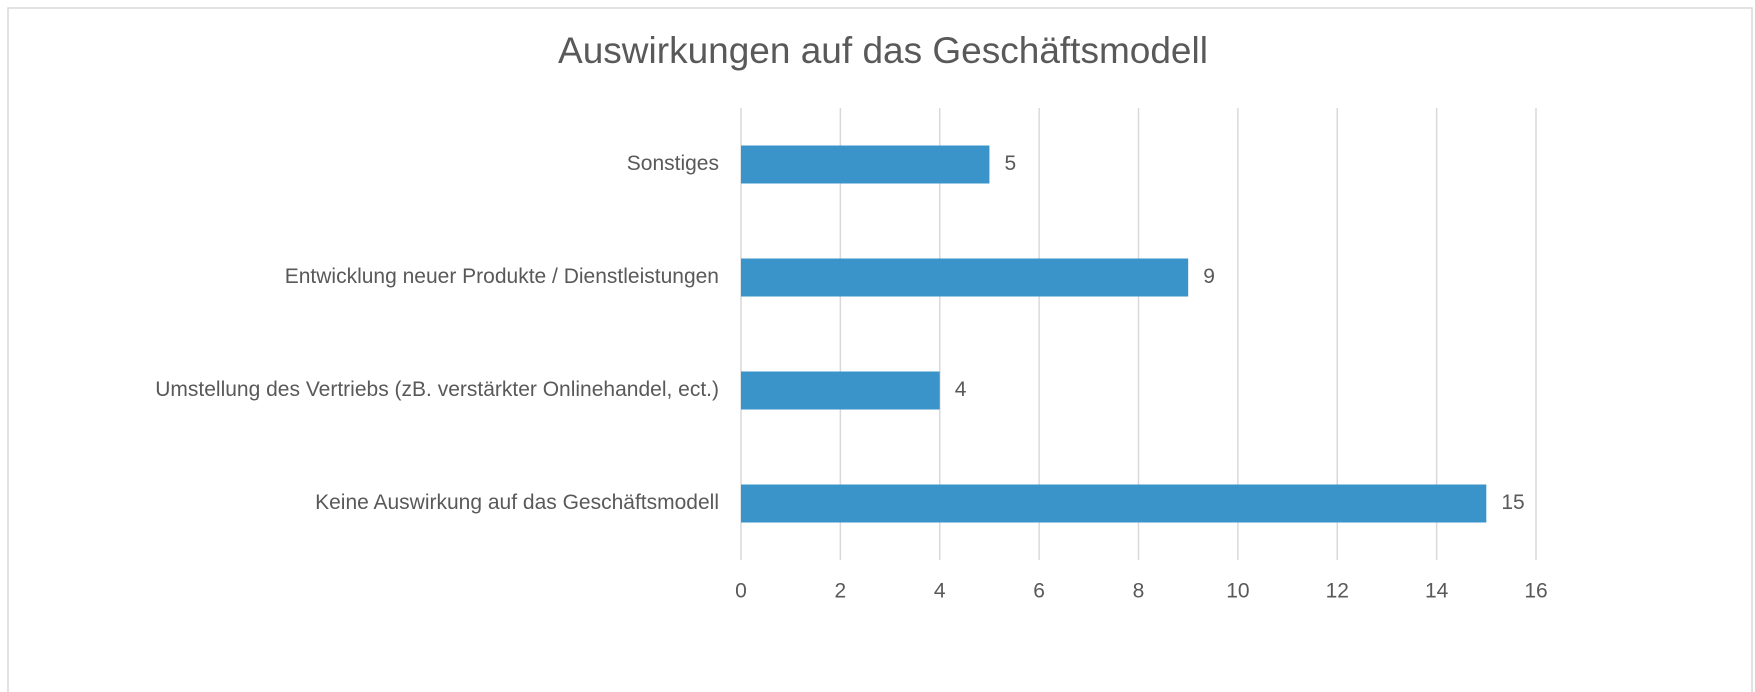  What do you see at coordinates (673, 163) in the screenshot?
I see `y-tick-label: Sonstiges` at bounding box center [673, 163].